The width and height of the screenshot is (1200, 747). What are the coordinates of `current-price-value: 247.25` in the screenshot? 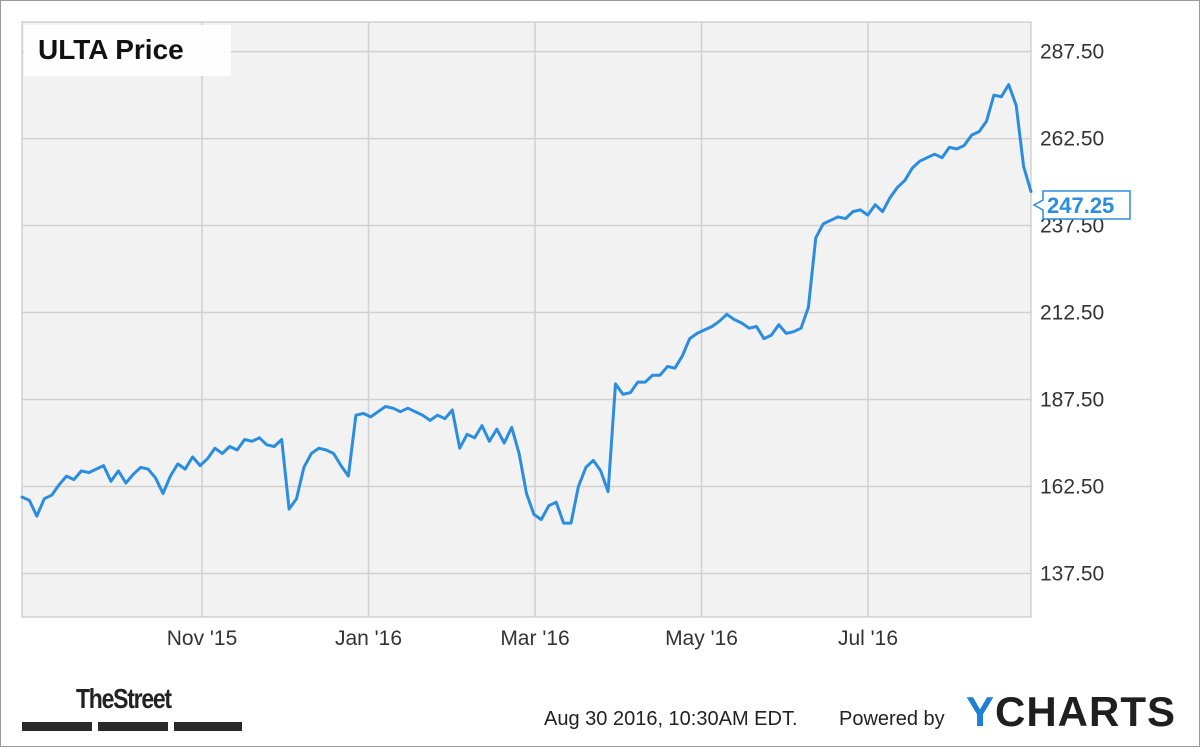 It's located at (1080, 205).